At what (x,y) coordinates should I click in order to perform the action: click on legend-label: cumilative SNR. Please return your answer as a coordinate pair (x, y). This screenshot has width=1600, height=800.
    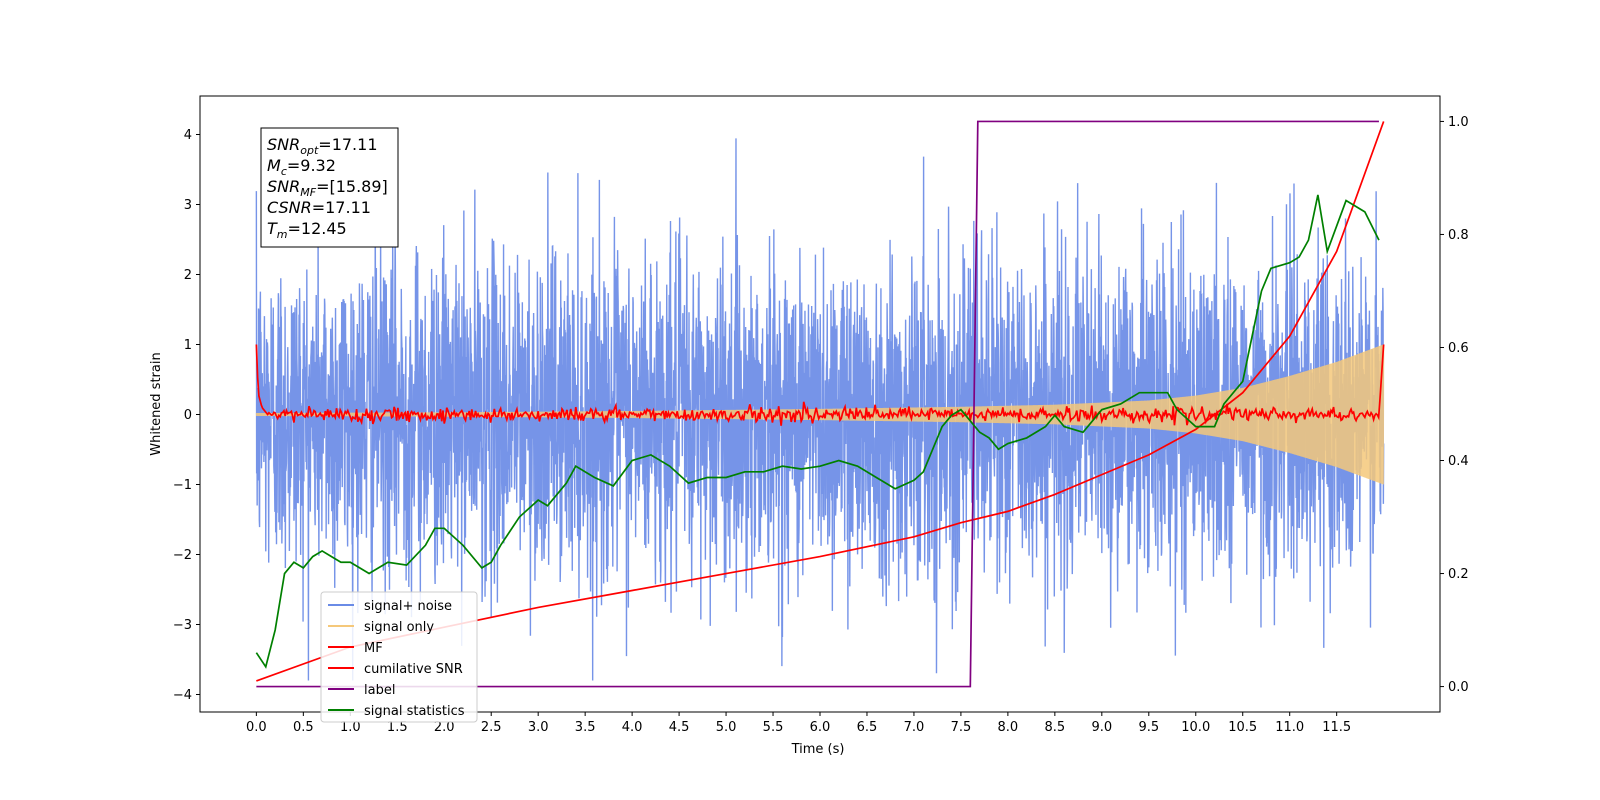
    Looking at the image, I should click on (413, 669).